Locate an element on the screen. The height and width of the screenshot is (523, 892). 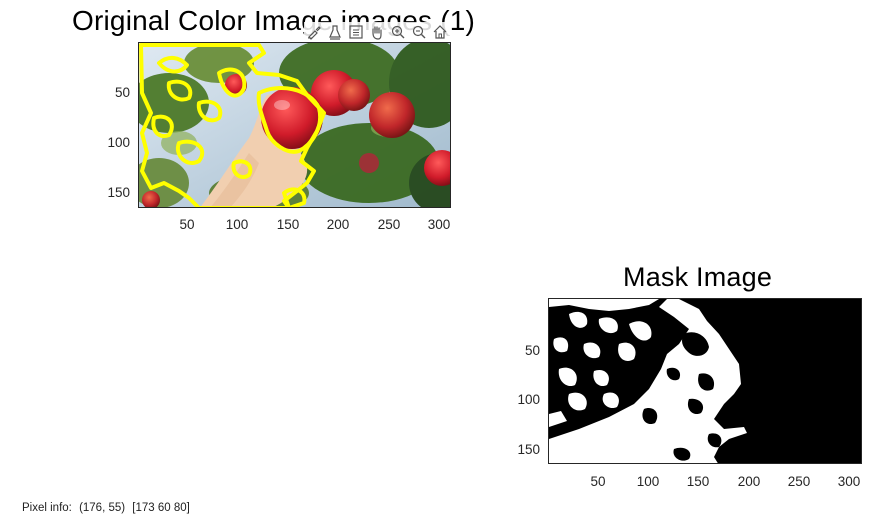
pixel-info-status: Pixel info: (176, 55) [173 60 80] is located at coordinates (108, 508).